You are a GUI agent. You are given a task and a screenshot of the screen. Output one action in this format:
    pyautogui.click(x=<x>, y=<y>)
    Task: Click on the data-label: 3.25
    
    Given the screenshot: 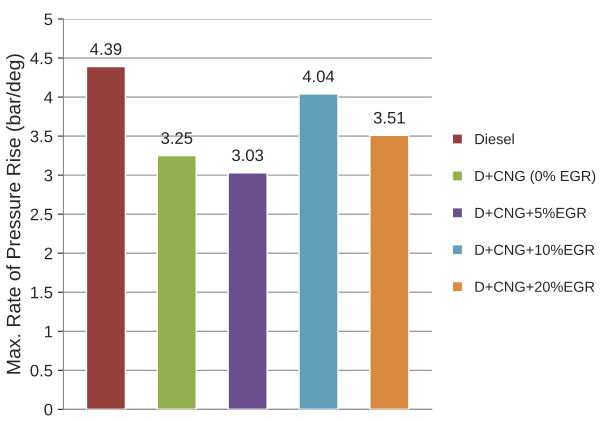 What is the action you would take?
    pyautogui.click(x=176, y=138)
    